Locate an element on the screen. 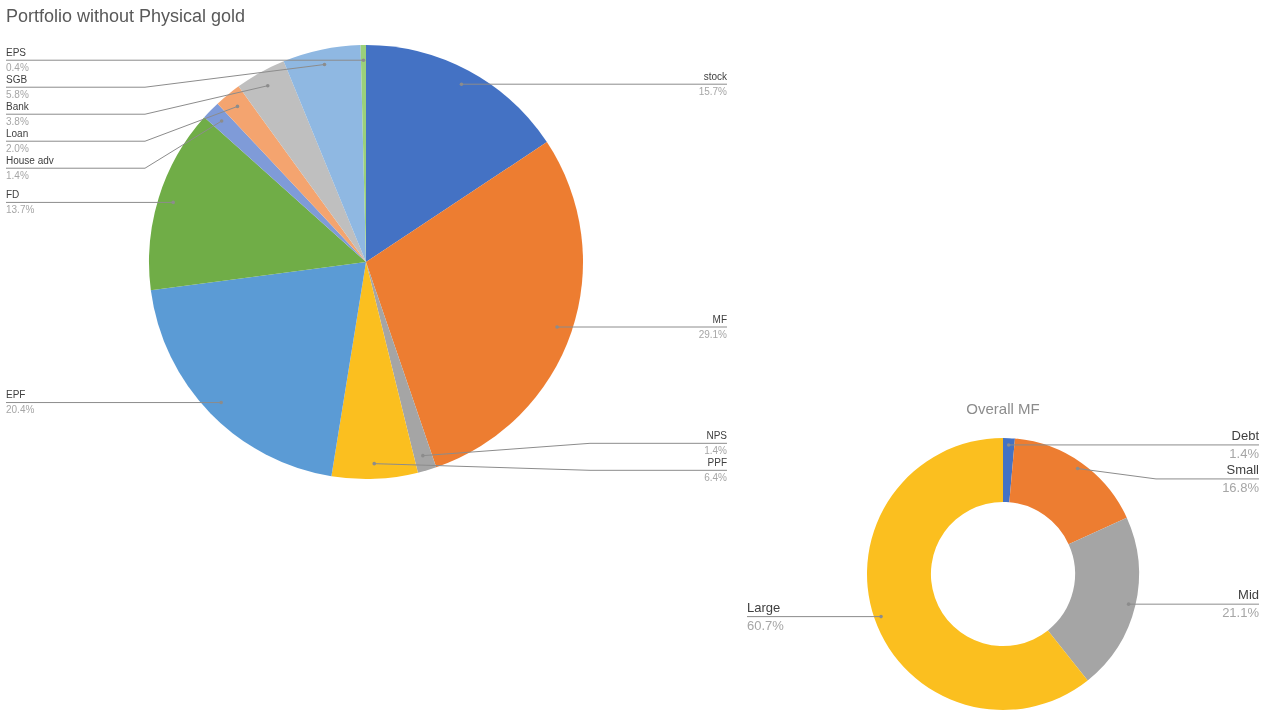 This screenshot has height=720, width=1280. data-label: 16.8% is located at coordinates (1241, 487).